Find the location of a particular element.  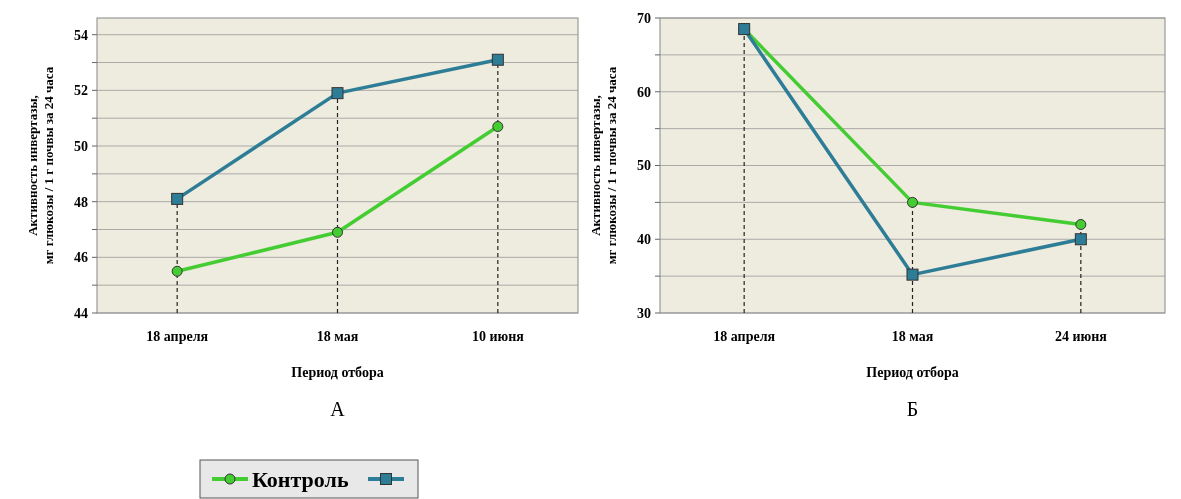

legend-label: Контроль is located at coordinates (300, 479).